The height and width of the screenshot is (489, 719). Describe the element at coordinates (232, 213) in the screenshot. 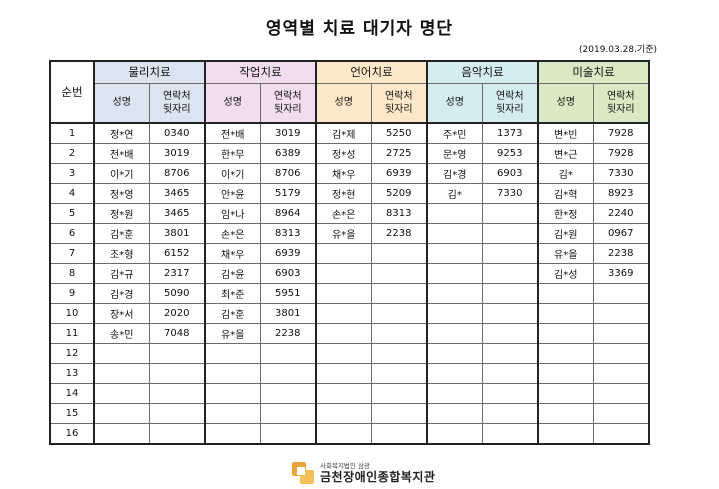

I see `patient-name-cell: 임*나` at that location.